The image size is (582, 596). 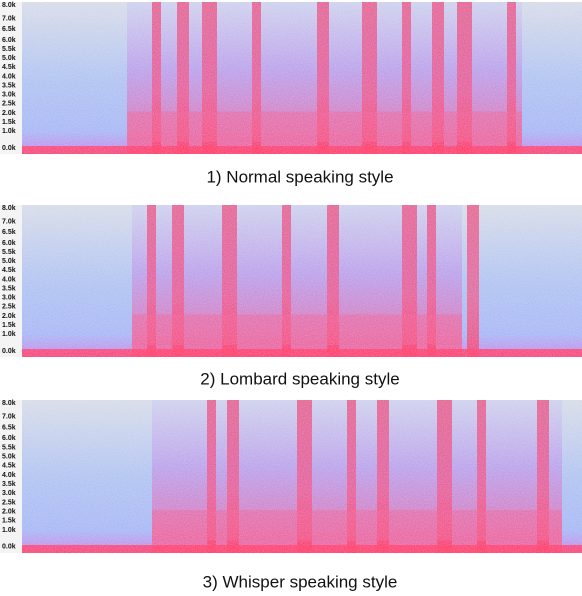 What do you see at coordinates (299, 378) in the screenshot?
I see `caption: 2) Lombard speaking style` at bounding box center [299, 378].